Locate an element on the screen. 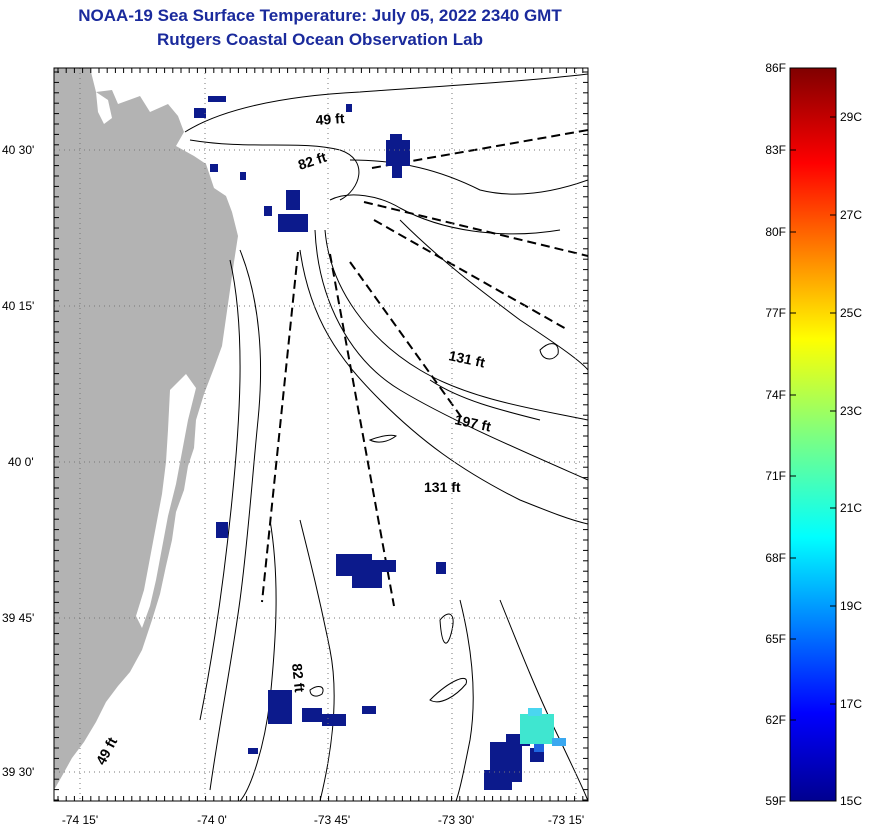 This screenshot has width=872, height=832. colorbar-f-86: 86F is located at coordinates (775, 68).